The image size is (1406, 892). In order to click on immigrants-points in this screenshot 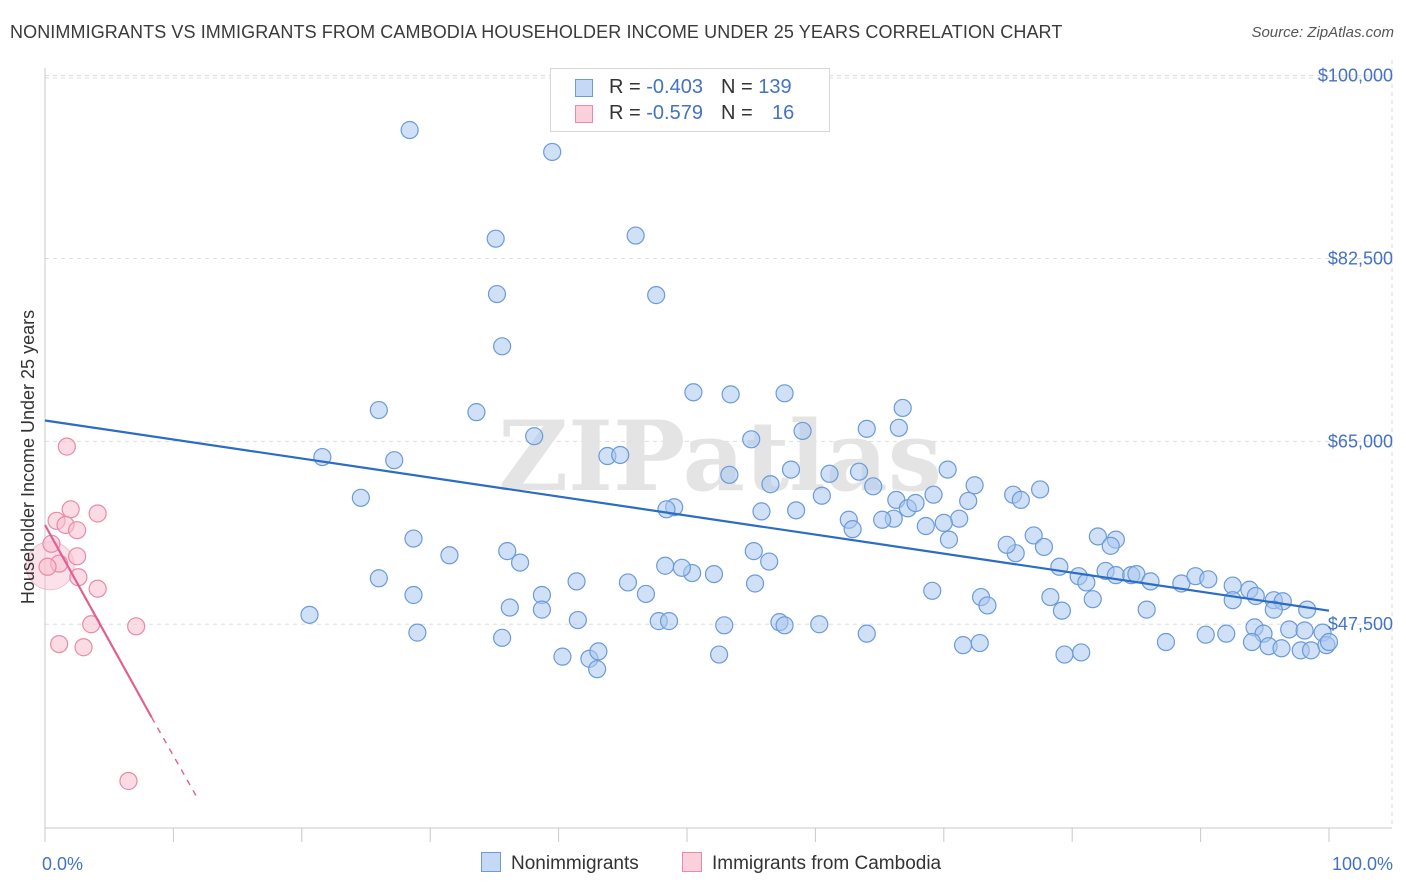, I will do `click(85, 614)`.